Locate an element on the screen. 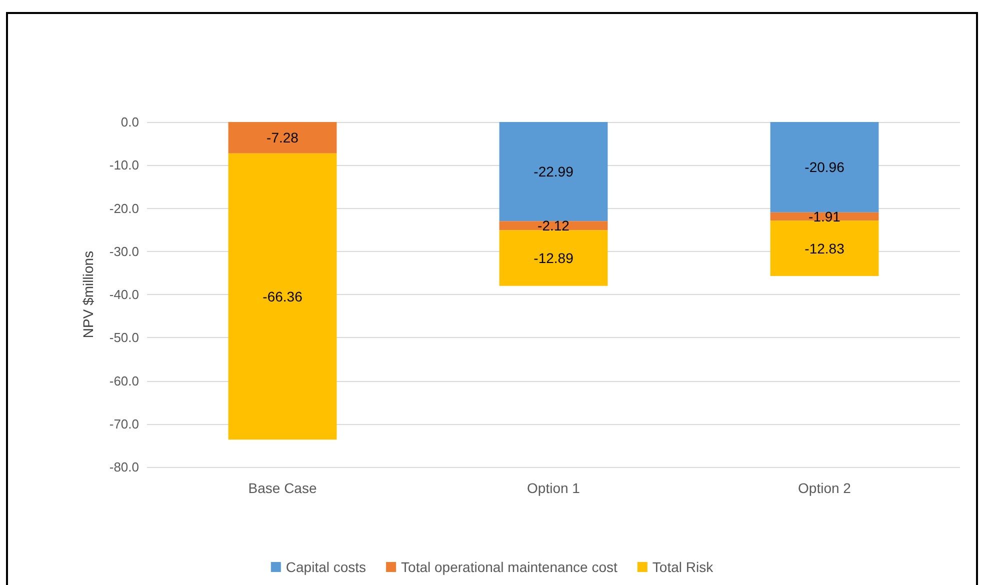  data-label: -12.89 is located at coordinates (554, 258).